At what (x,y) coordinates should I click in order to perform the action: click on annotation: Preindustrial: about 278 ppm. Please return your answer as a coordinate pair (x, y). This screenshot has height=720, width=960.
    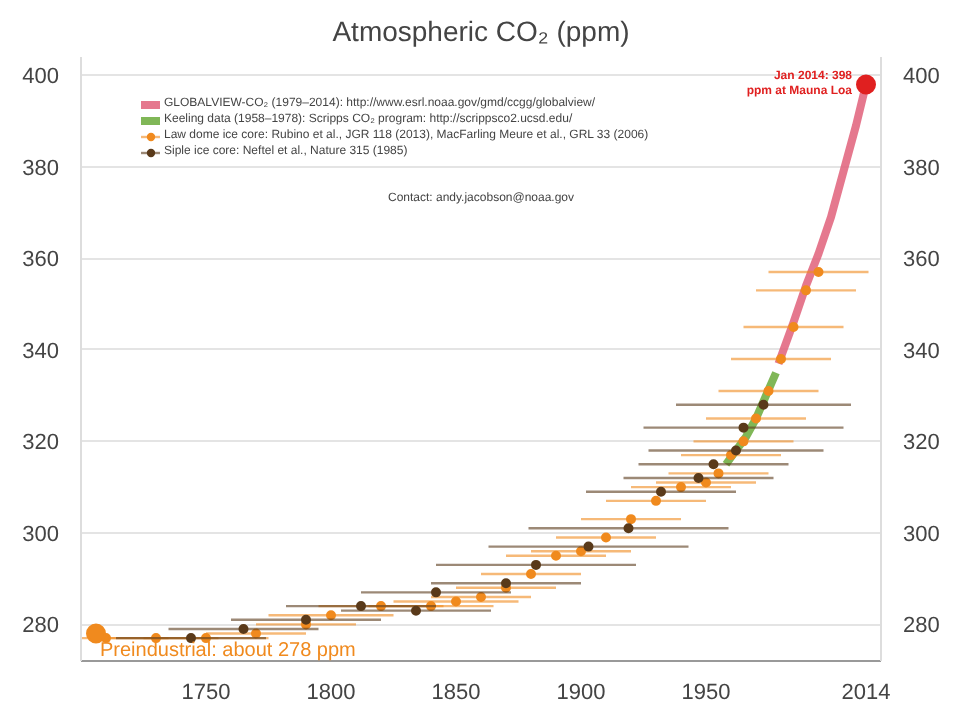
    Looking at the image, I should click on (228, 650).